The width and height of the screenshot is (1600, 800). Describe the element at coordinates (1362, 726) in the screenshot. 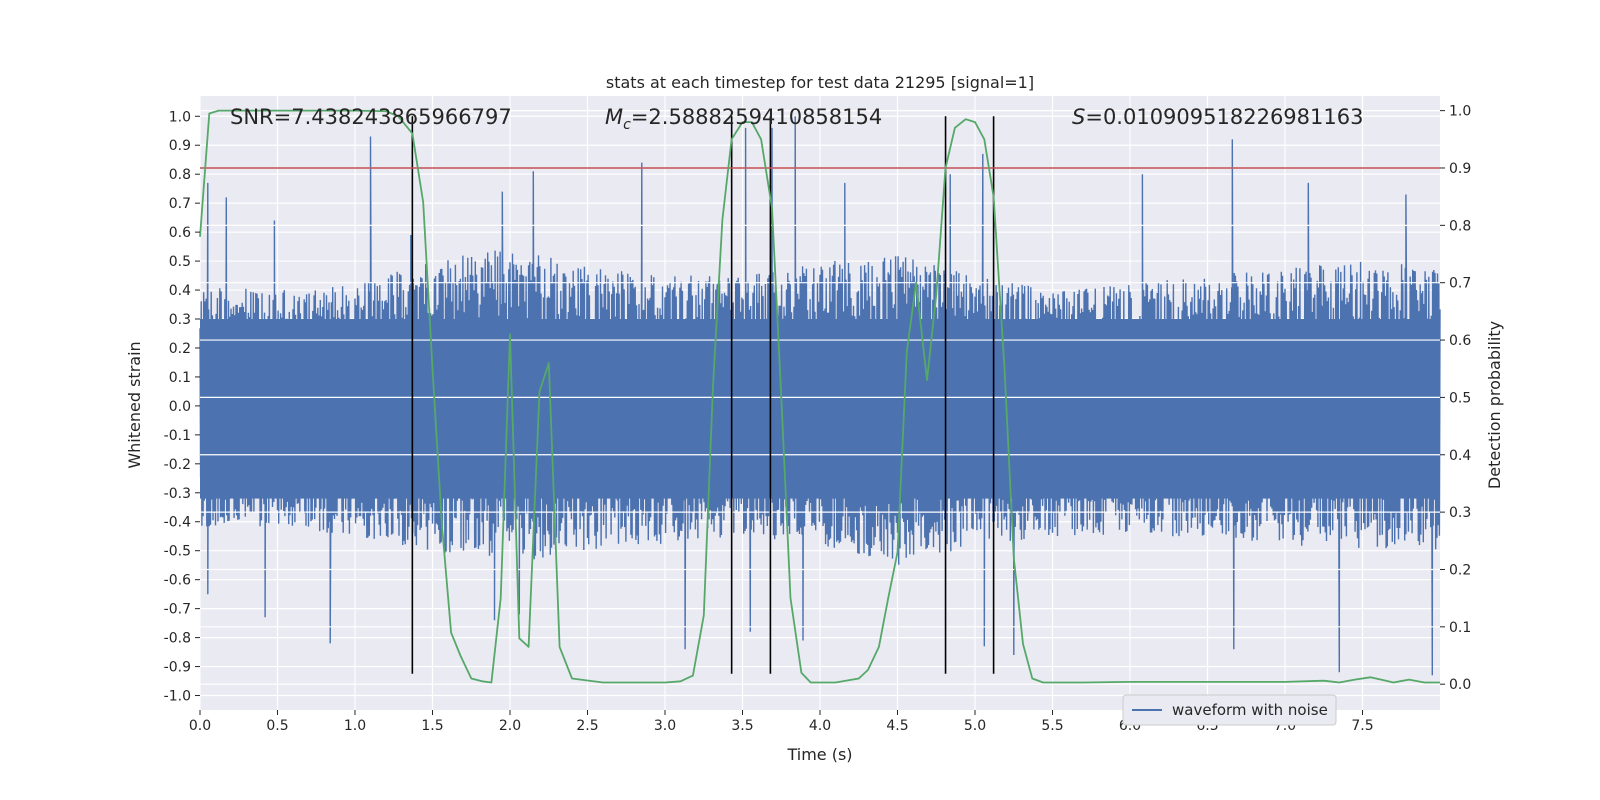

I see `x-tick-label: 7.5` at that location.